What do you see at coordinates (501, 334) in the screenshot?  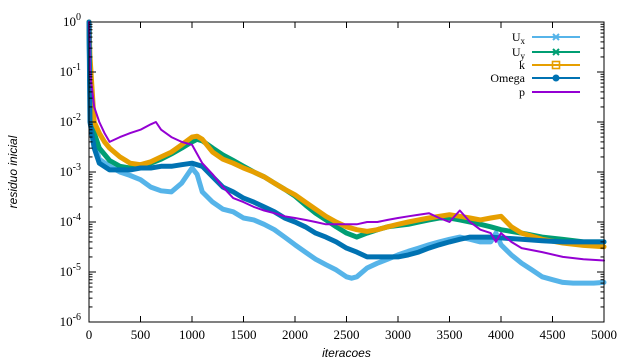 I see `x-tick-label: 4000` at bounding box center [501, 334].